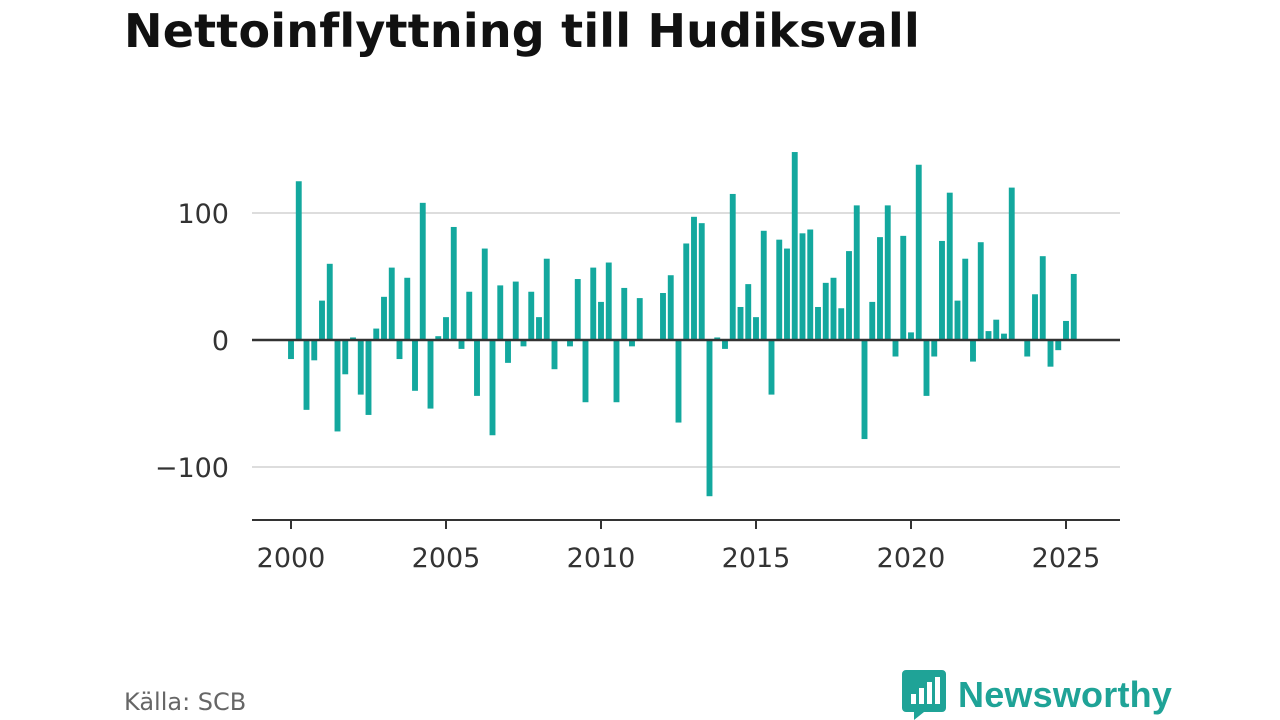 This screenshot has width=1280, height=720. I want to click on y-tick-label: −100, so click(192, 468).